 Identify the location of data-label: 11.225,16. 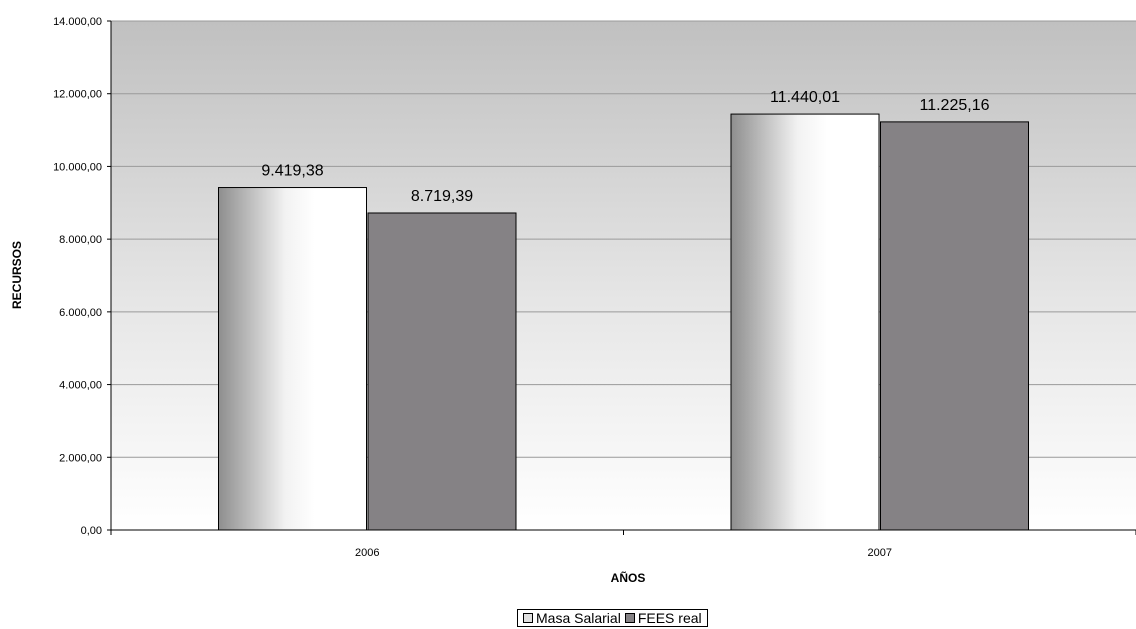
(955, 105).